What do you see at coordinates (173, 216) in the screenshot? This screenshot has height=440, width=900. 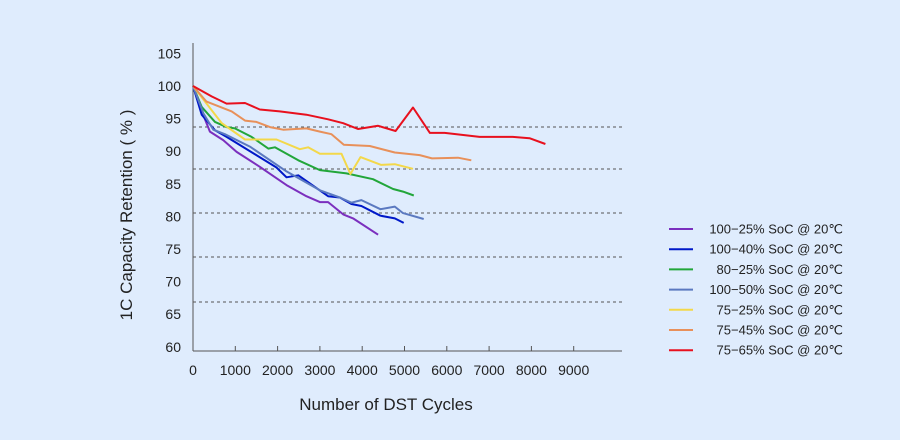 I see `y-tick-label: 80` at bounding box center [173, 216].